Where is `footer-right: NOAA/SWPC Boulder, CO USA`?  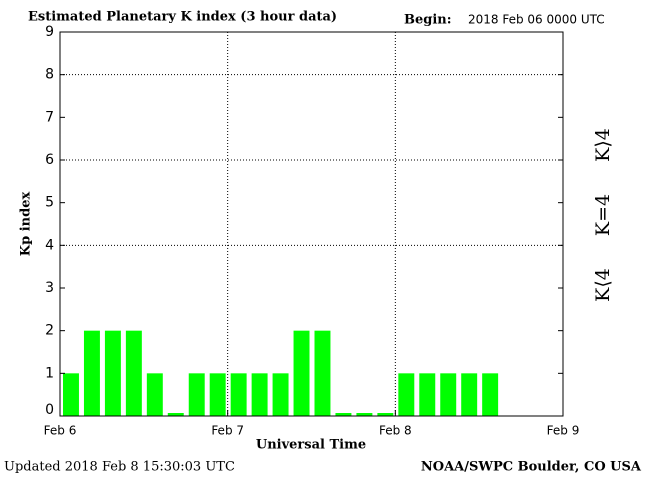 footer-right: NOAA/SWPC Boulder, CO USA is located at coordinates (531, 467).